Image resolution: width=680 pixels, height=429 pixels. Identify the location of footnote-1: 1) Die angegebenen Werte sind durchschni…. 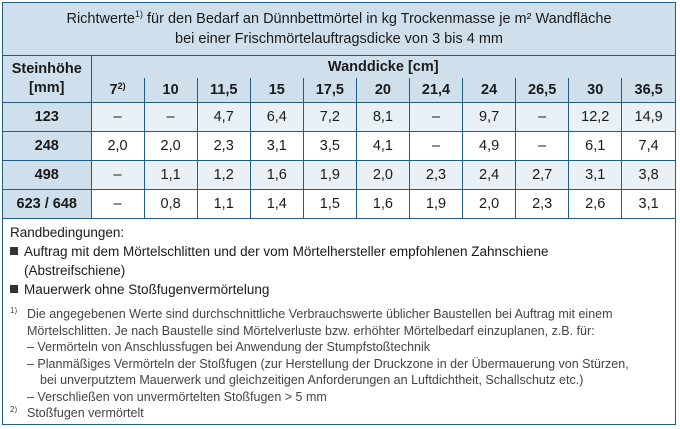
(342, 322).